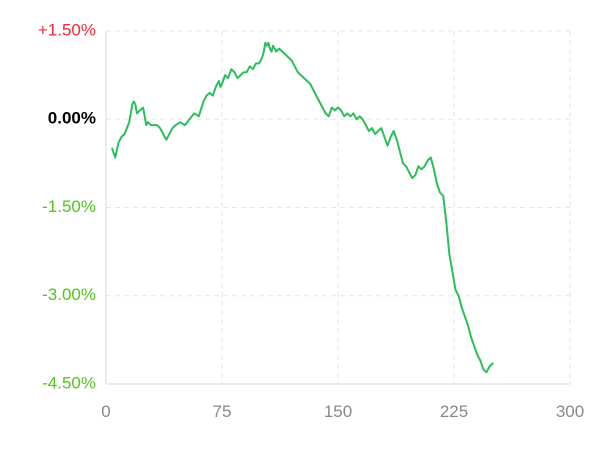 This screenshot has width=600, height=450. What do you see at coordinates (72, 118) in the screenshot?
I see `y-tick-label: 0.00%` at bounding box center [72, 118].